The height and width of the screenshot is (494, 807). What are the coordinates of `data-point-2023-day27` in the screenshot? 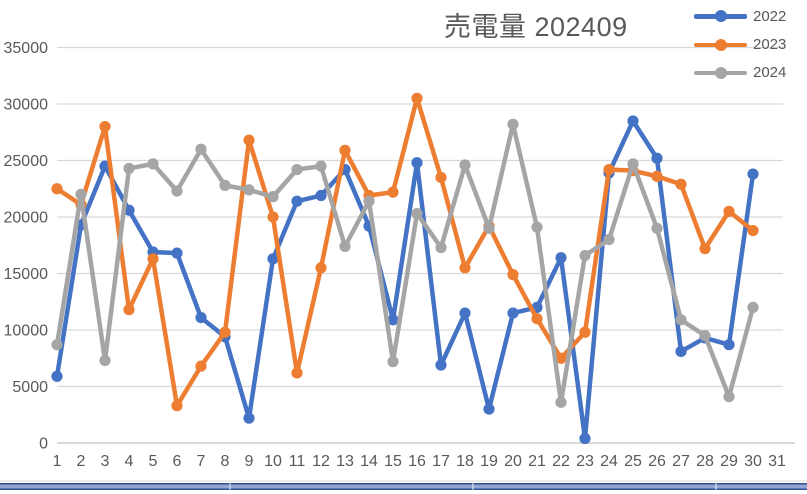 It's located at (681, 184).